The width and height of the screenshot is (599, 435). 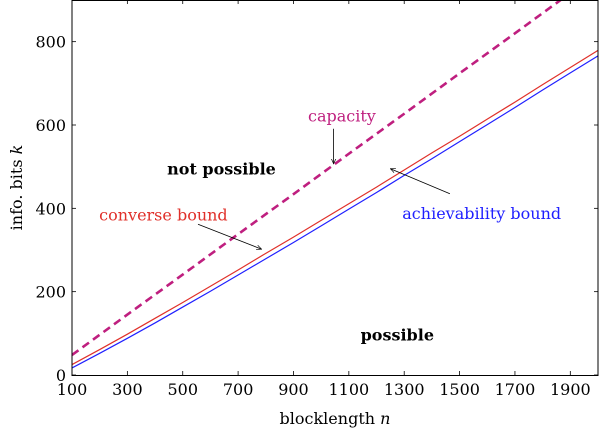 I want to click on x-tick-label: 1700, so click(x=515, y=389).